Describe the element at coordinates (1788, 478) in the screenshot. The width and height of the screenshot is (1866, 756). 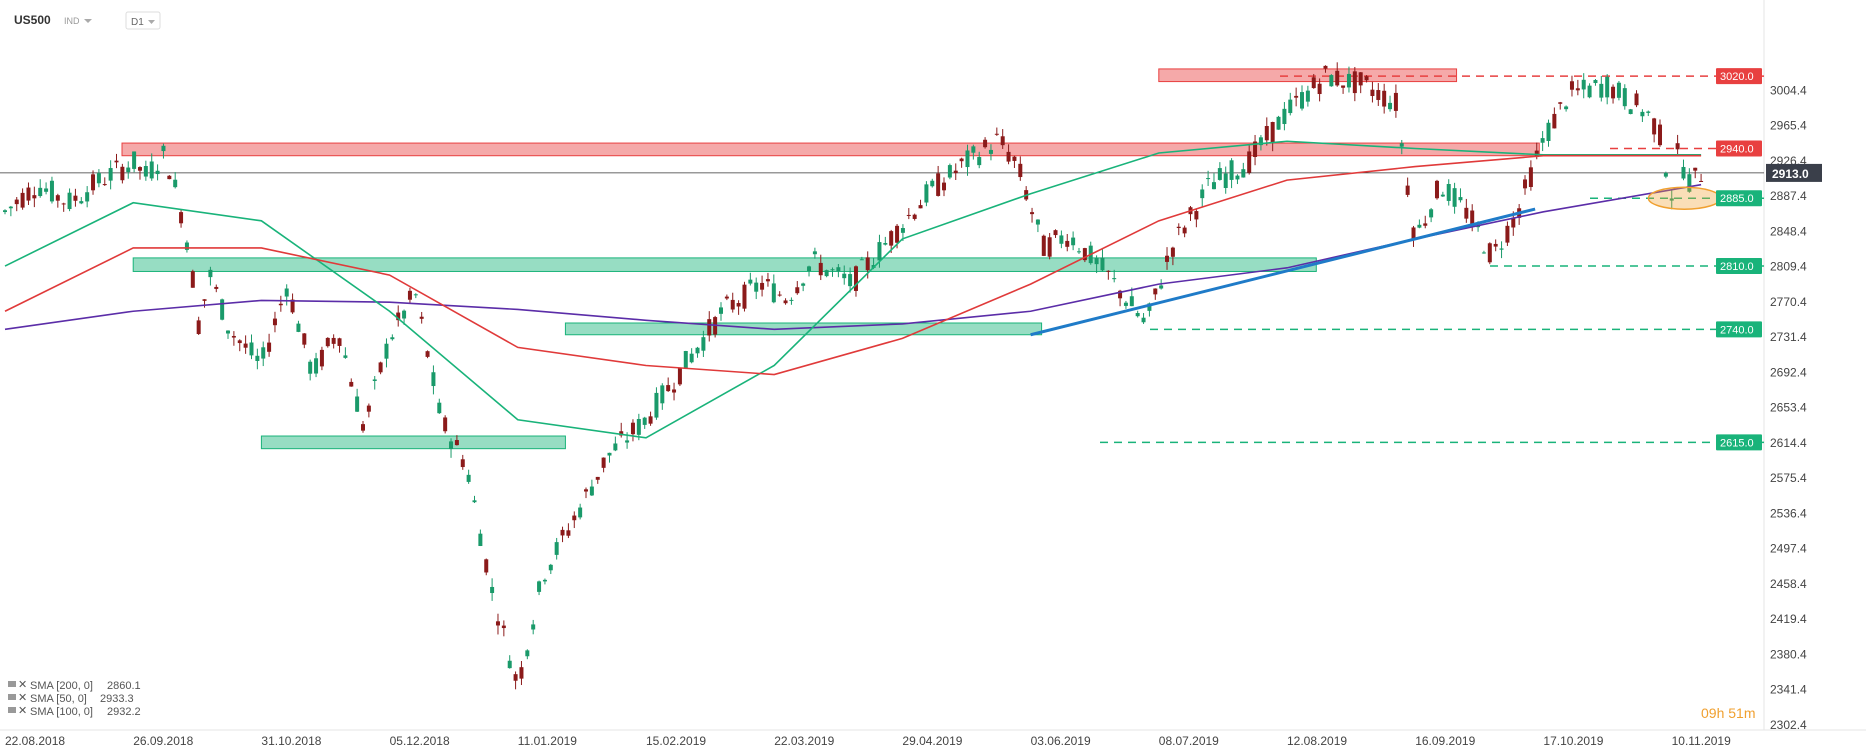
I see `price-tick: 2575.4` at that location.